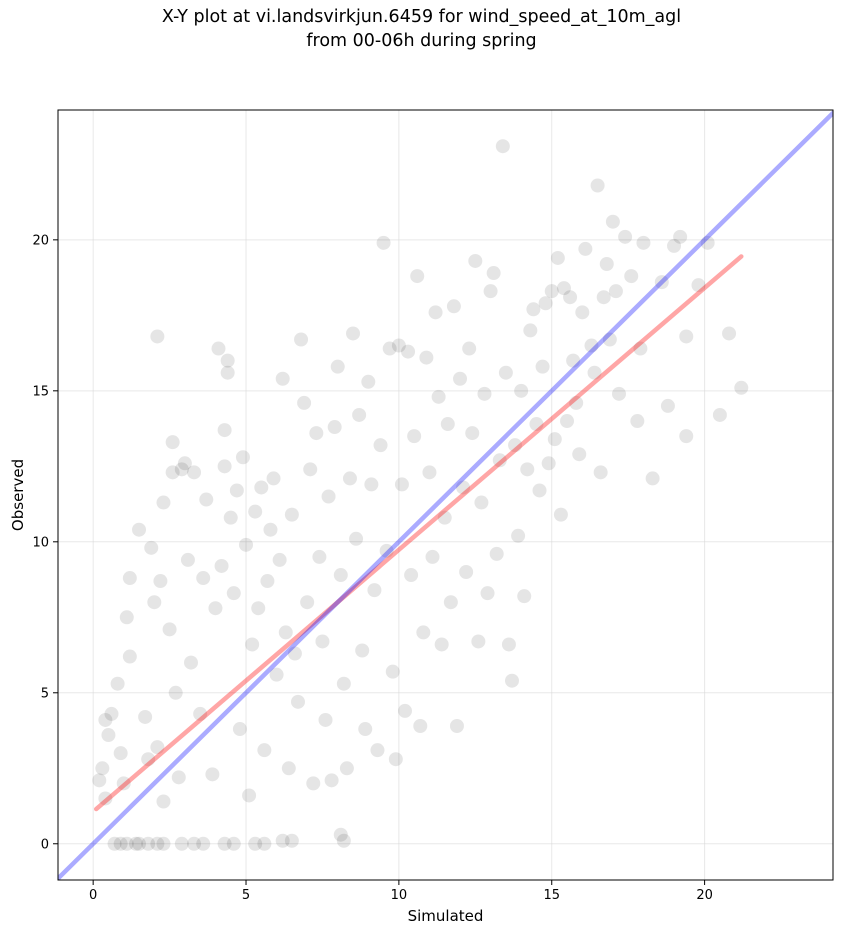 The image size is (843, 934). I want to click on x-tick-label: 10, so click(399, 895).